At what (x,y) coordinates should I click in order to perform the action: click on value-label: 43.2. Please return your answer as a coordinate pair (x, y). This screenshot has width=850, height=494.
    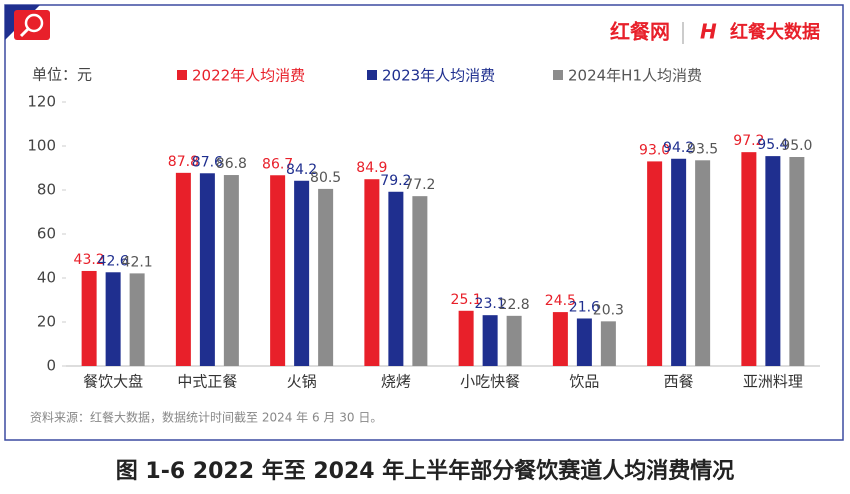
    Looking at the image, I should click on (89, 260).